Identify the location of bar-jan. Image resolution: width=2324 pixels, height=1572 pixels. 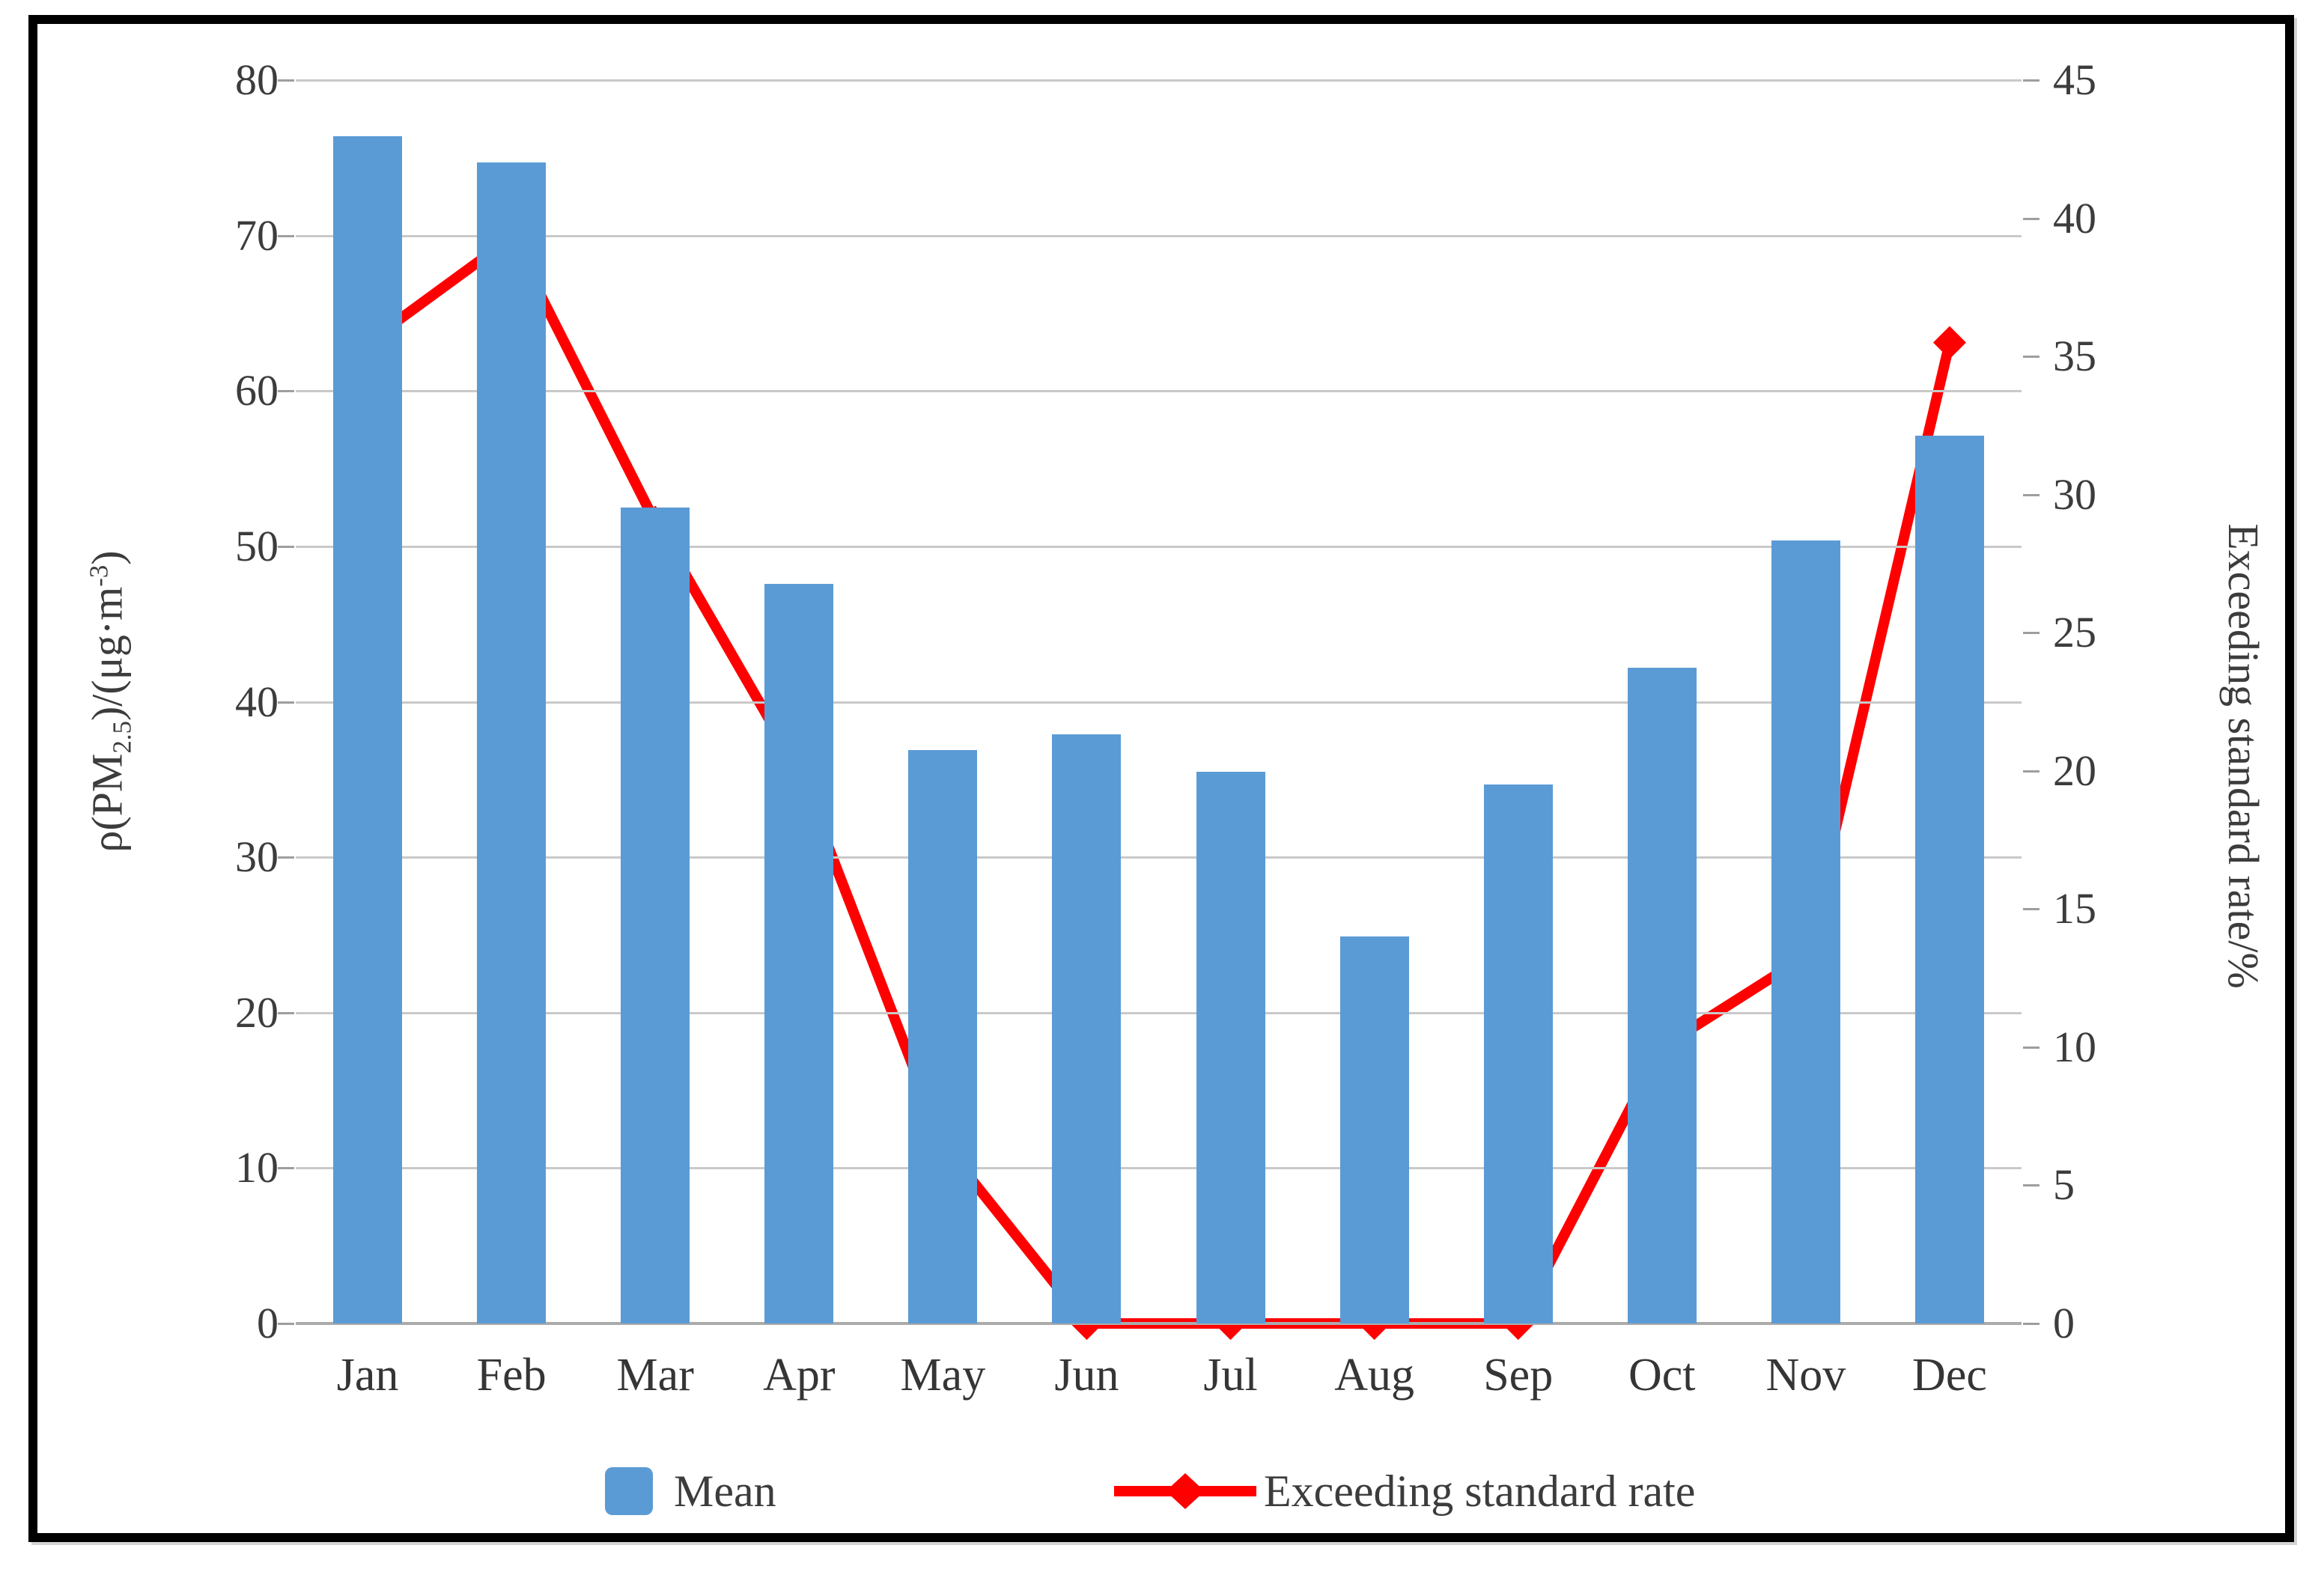
(368, 729).